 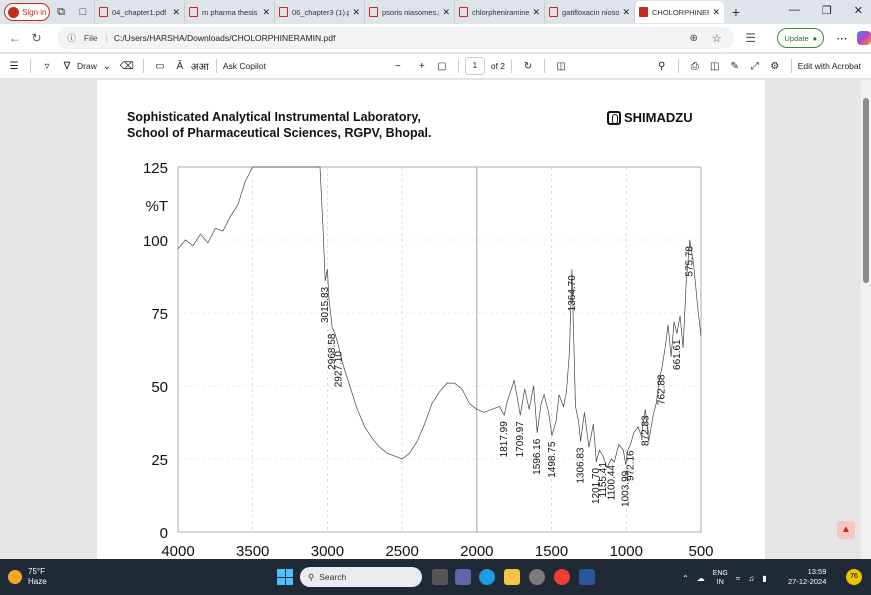 What do you see at coordinates (662, 66) in the screenshot?
I see `search-icon: ⚲` at bounding box center [662, 66].